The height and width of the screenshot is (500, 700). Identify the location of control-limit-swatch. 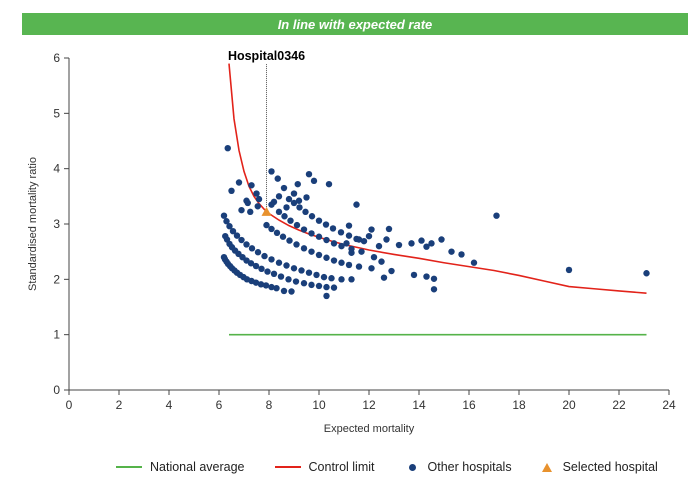
(287, 467).